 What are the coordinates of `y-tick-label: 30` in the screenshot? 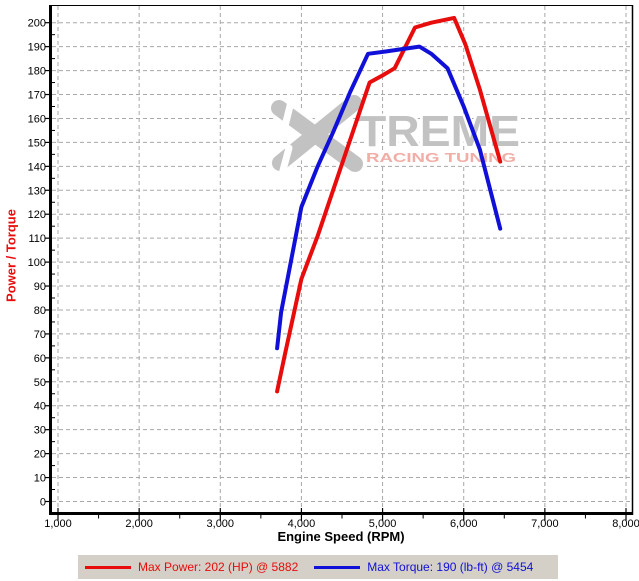 It's located at (40, 431).